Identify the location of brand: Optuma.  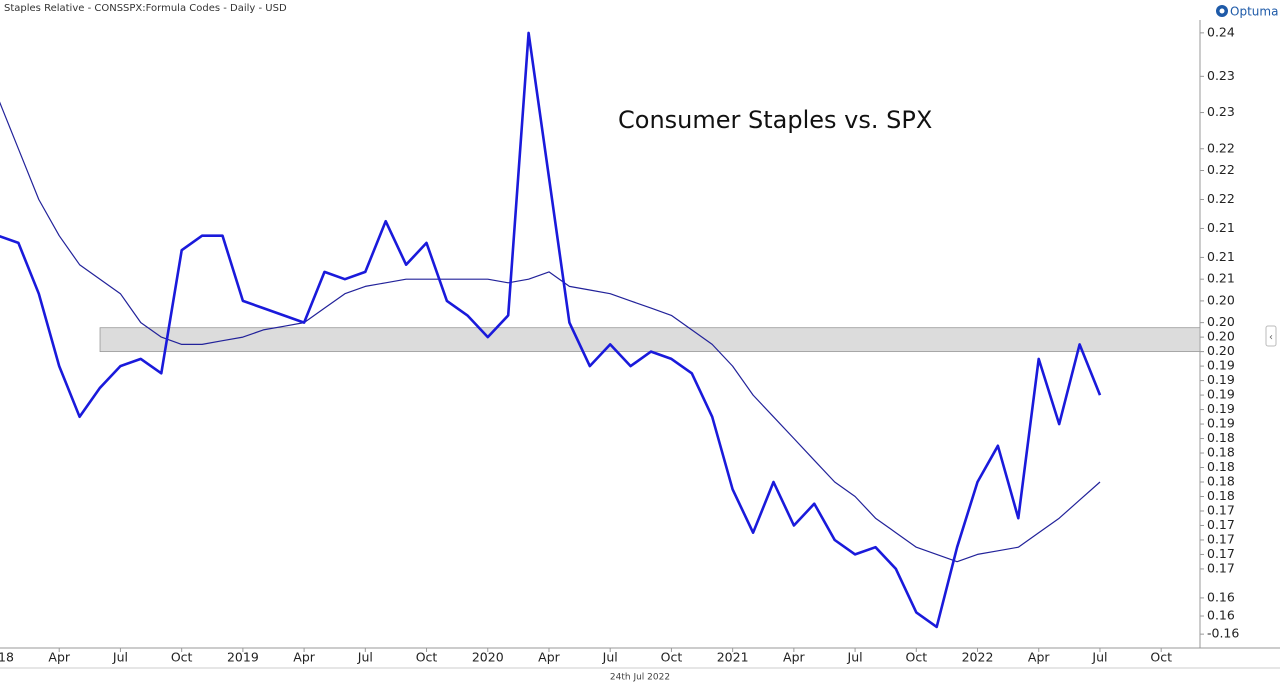
(1254, 12).